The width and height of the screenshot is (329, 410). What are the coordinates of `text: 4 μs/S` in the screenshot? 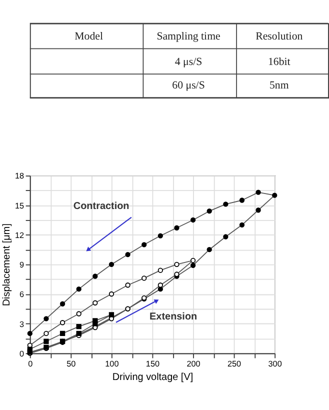 It's located at (188, 62).